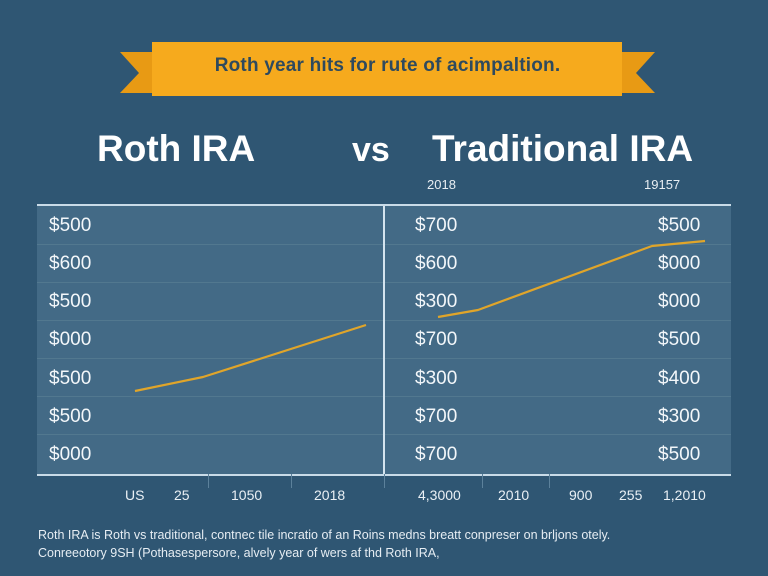 The width and height of the screenshot is (768, 576). What do you see at coordinates (684, 495) in the screenshot?
I see `trad-x-label: 1,2010` at bounding box center [684, 495].